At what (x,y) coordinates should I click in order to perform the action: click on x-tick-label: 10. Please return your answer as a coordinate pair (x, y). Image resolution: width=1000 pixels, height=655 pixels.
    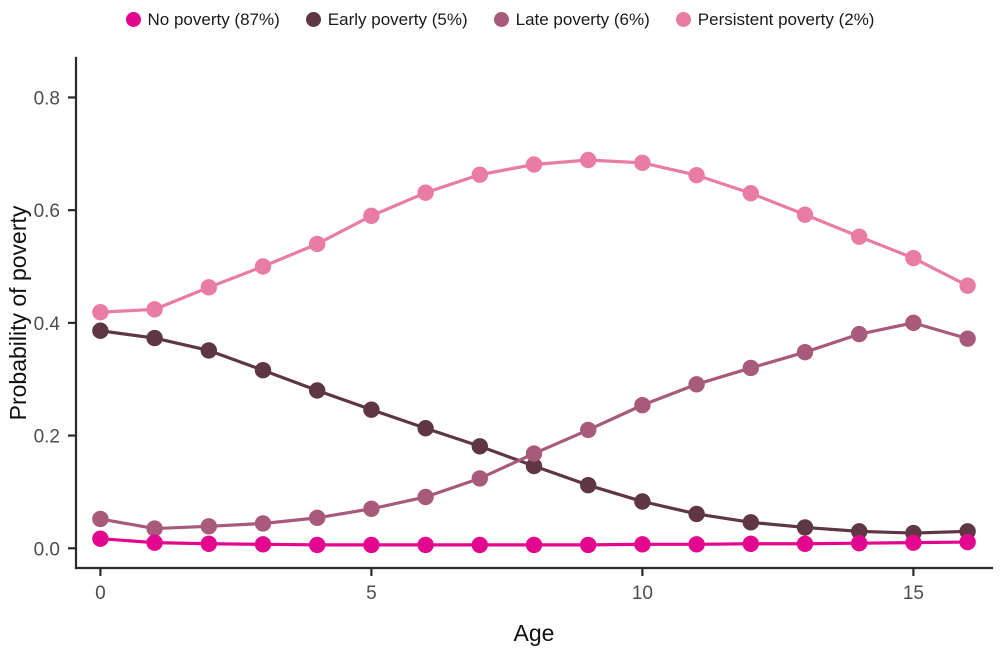
    Looking at the image, I should click on (642, 593).